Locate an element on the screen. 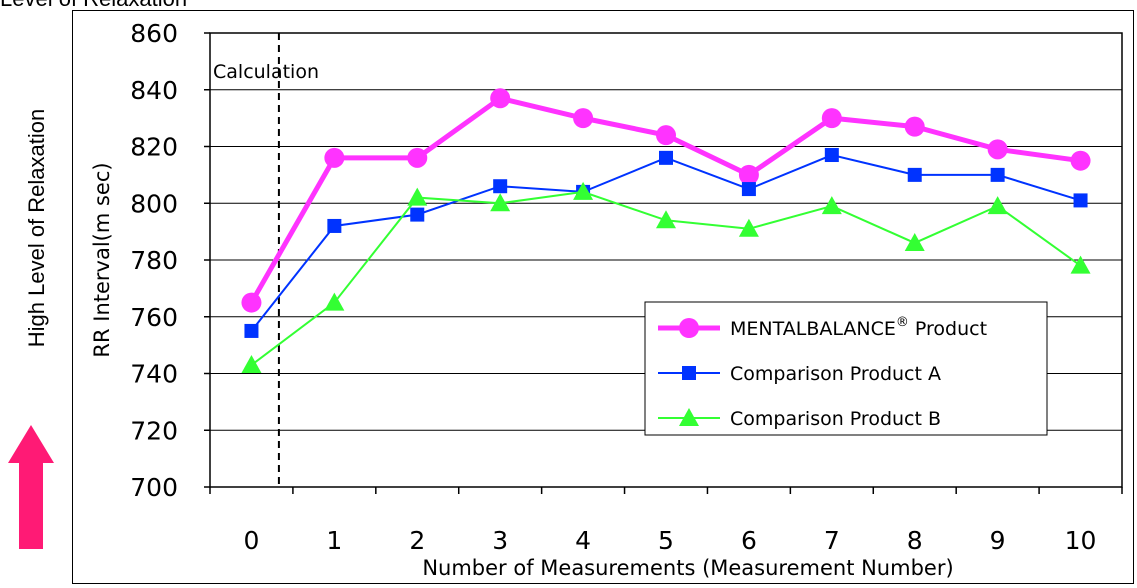  x-tick-label: 10 is located at coordinates (1081, 540).